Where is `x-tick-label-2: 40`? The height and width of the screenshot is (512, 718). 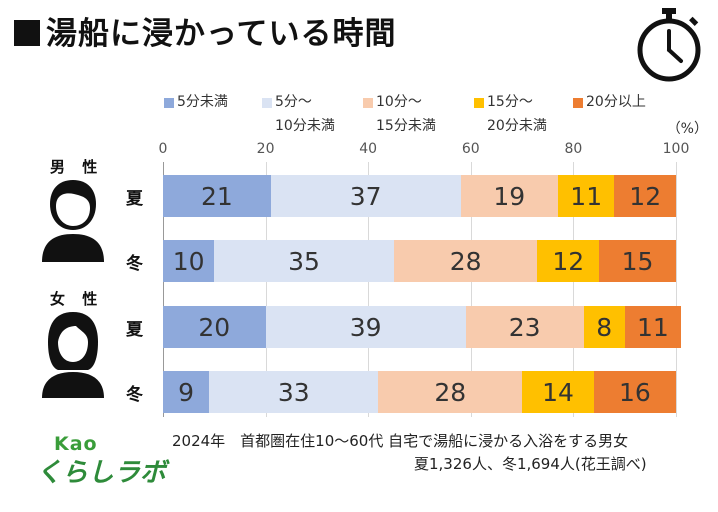
x-tick-label-2: 40 is located at coordinates (368, 149).